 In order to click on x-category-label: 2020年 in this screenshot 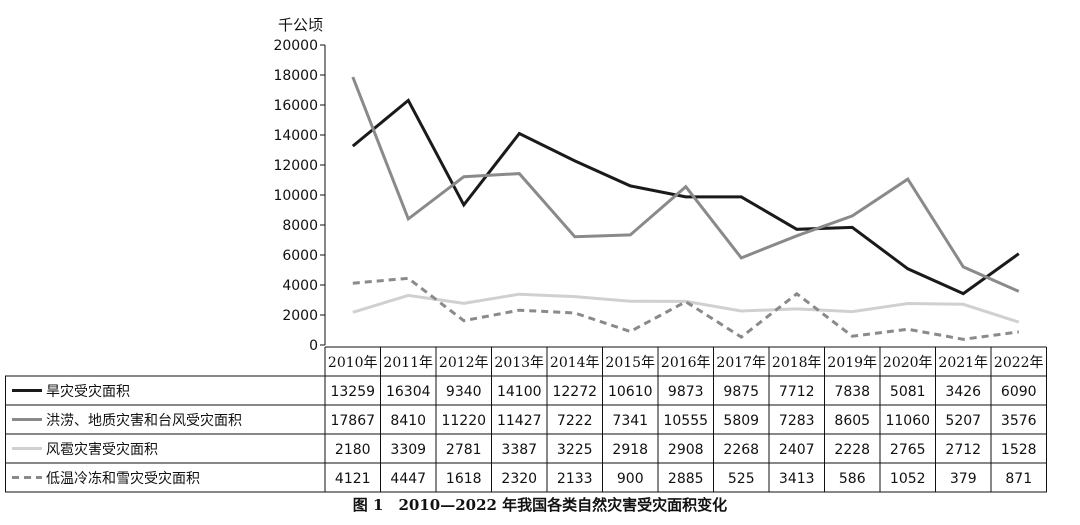, I will do `click(908, 363)`.